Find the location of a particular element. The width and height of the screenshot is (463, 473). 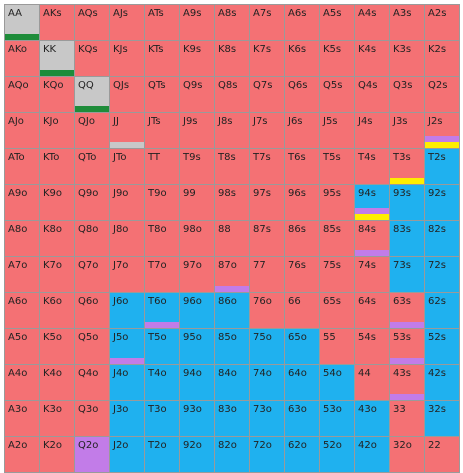

hand-cell-A8s: A8s is located at coordinates (232, 22).